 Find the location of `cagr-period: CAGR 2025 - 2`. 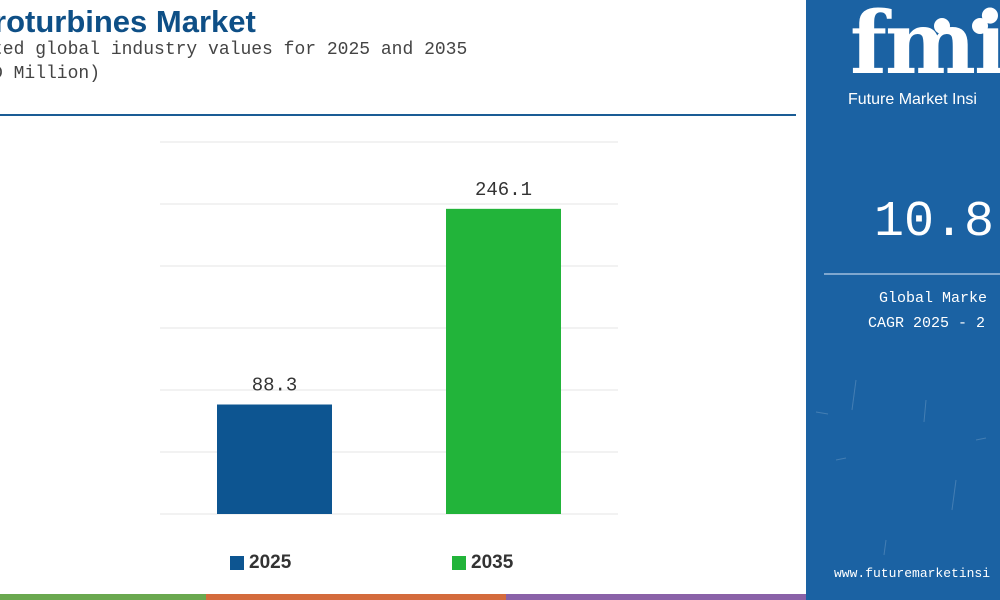

cagr-period: CAGR 2025 - 2 is located at coordinates (927, 323).